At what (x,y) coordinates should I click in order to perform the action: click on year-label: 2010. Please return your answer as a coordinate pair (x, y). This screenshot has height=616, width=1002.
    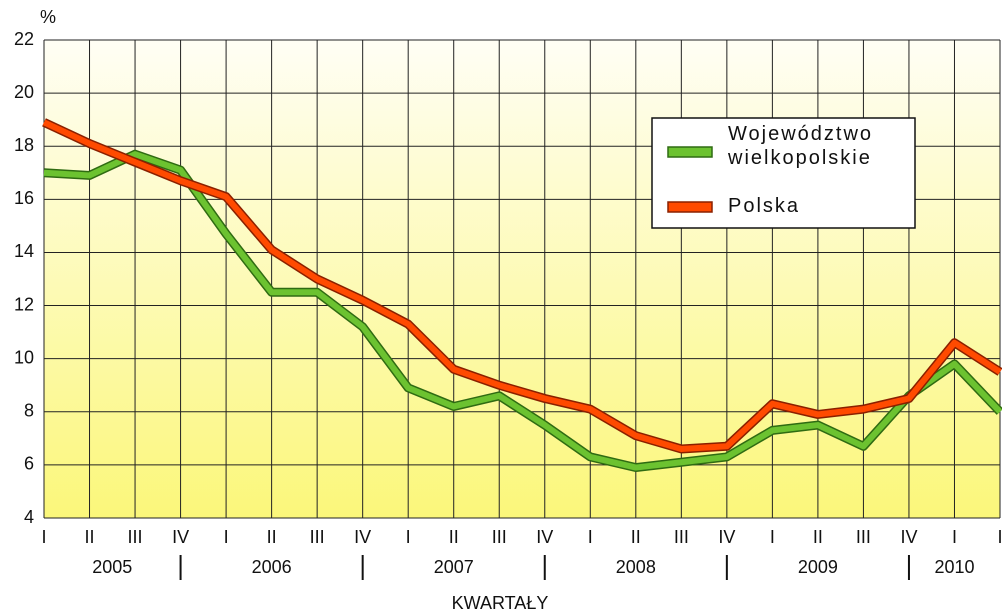
    Looking at the image, I should click on (954, 567).